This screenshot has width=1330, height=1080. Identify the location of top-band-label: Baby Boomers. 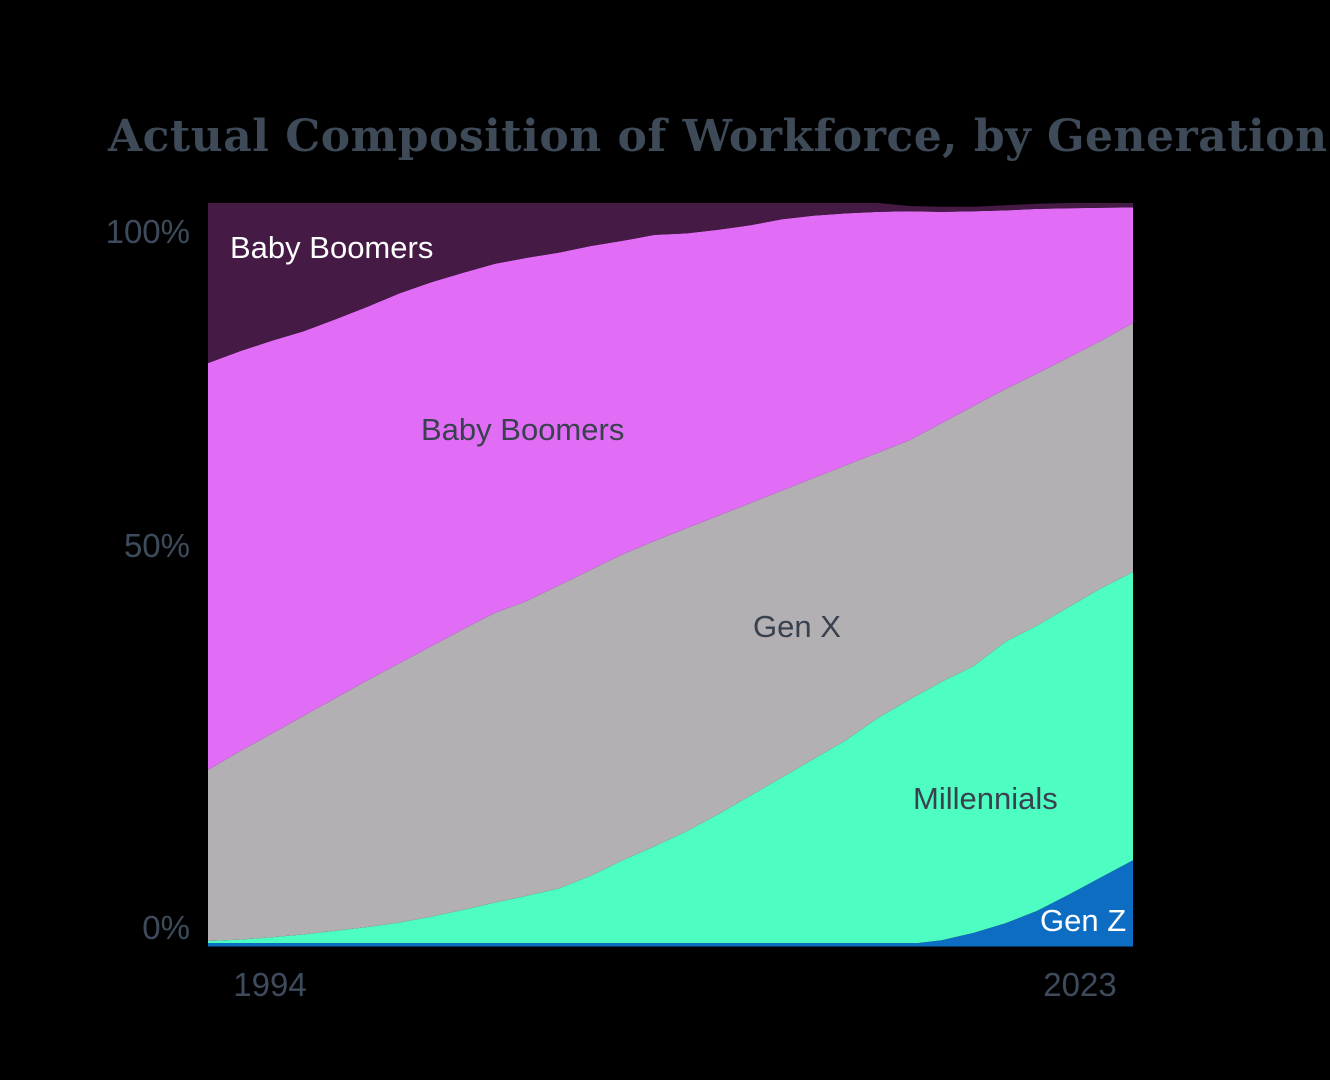
(331, 247).